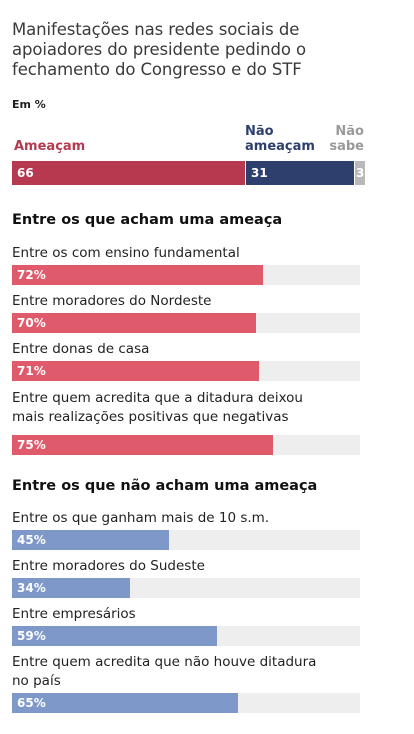 The image size is (414, 734). Describe the element at coordinates (29, 104) in the screenshot. I see `unit-label: Em %` at that location.